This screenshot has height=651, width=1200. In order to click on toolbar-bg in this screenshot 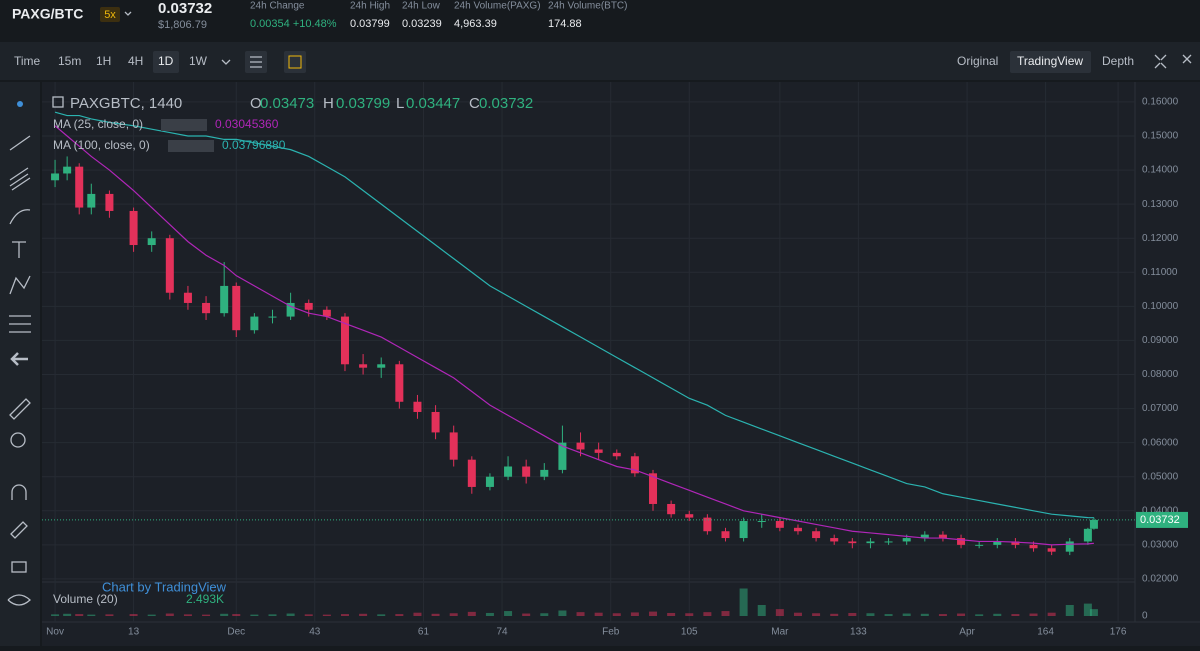, I will do `click(600, 61)`.